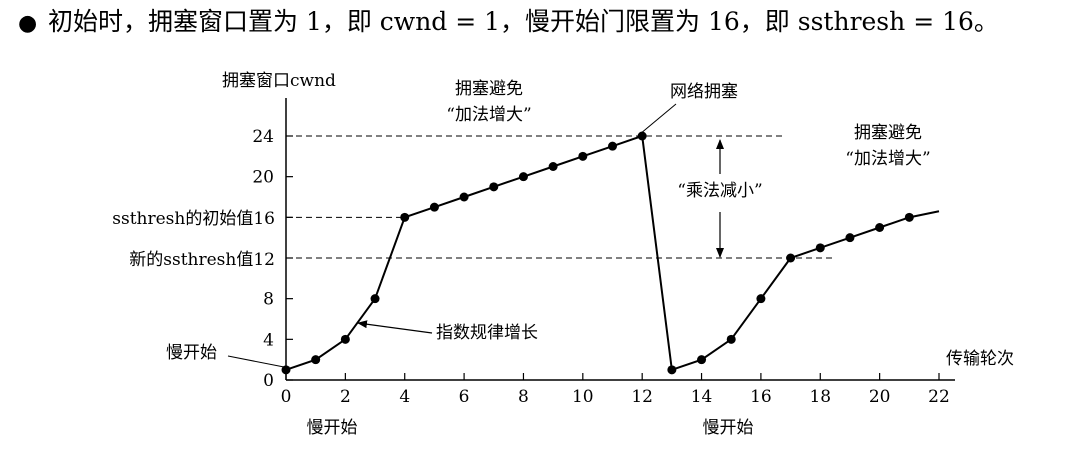  Describe the element at coordinates (642, 397) in the screenshot. I see `x-tick-label: 12` at that location.